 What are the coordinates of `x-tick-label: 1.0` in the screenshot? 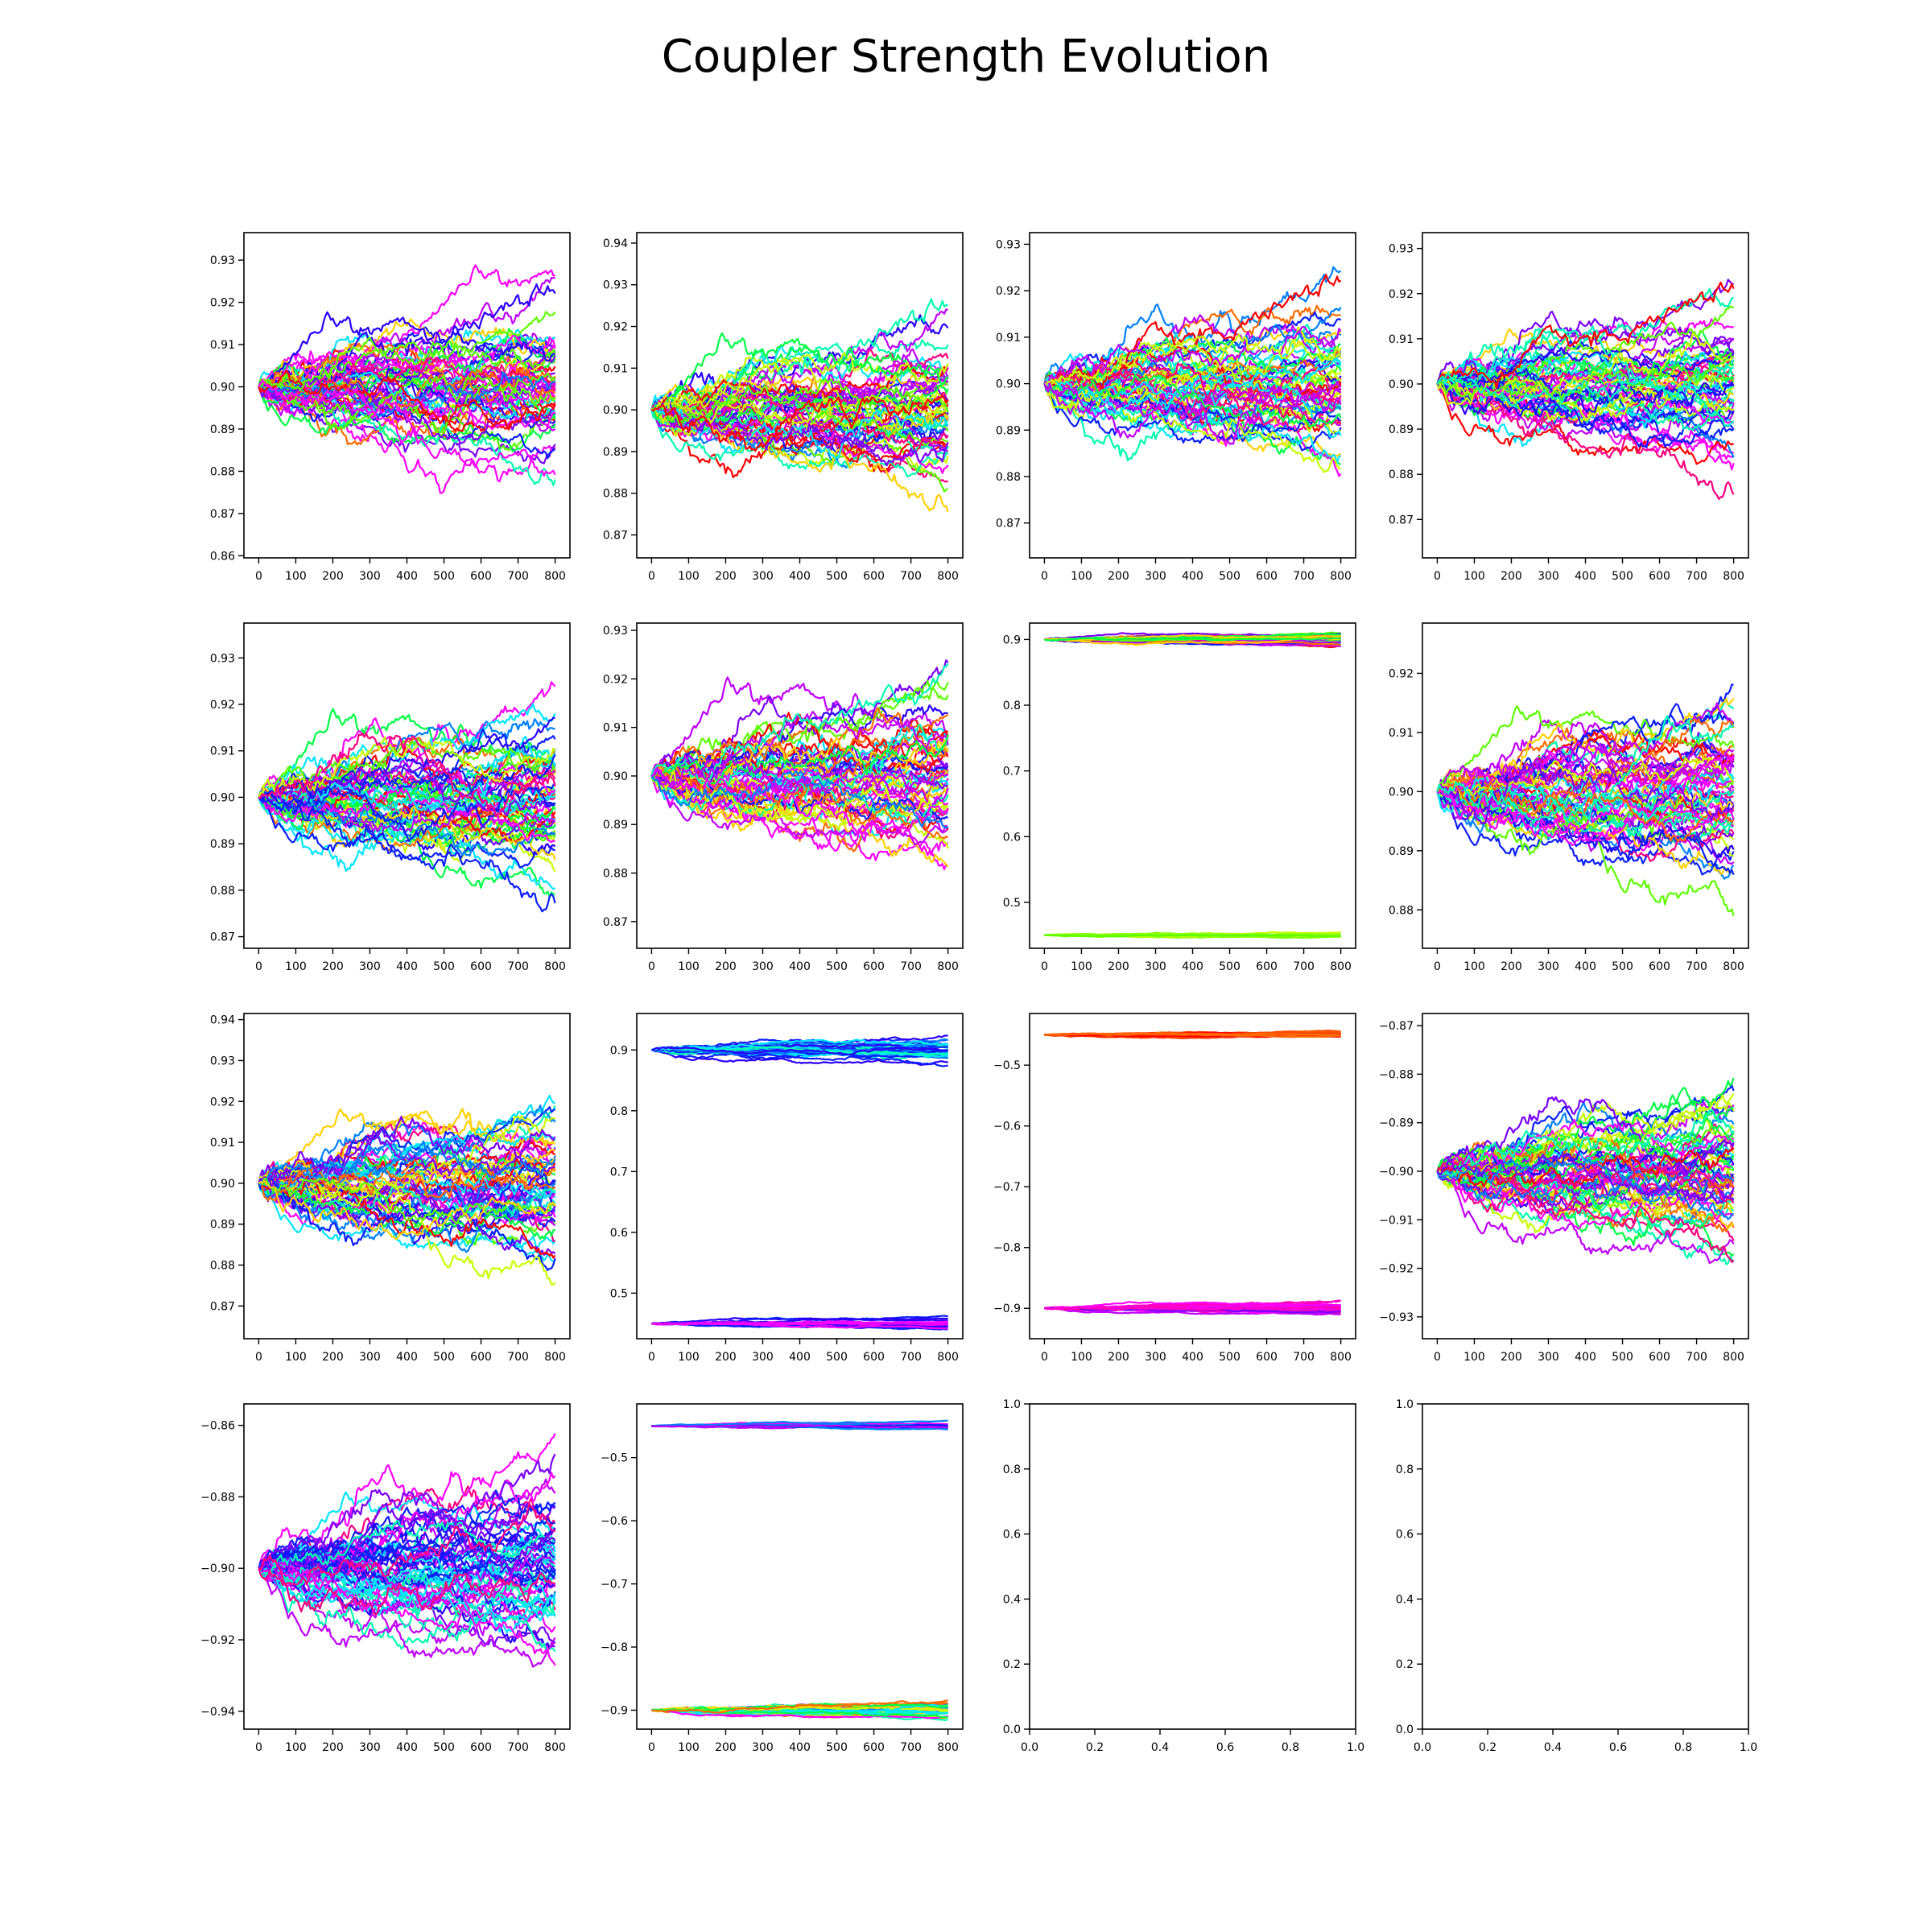 It's located at (1748, 1747).